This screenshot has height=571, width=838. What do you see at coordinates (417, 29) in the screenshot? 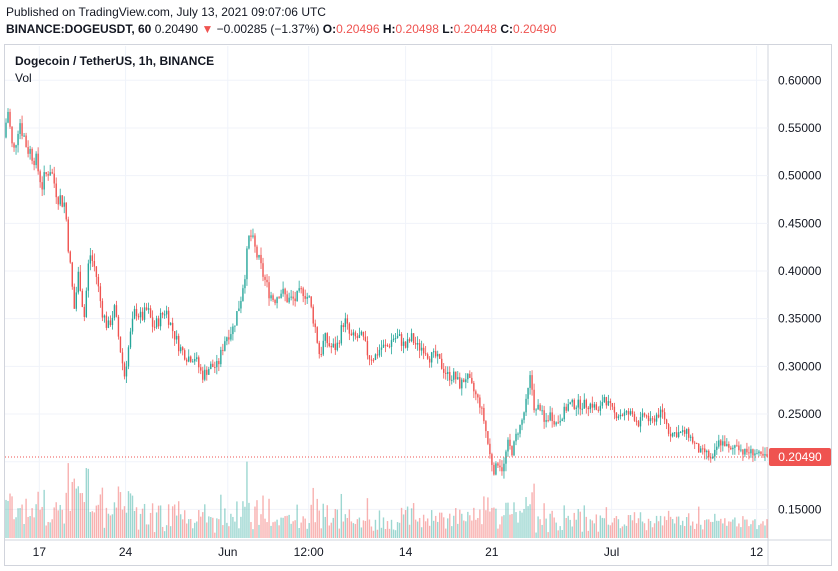
I see `high-value: 0.20498` at bounding box center [417, 29].